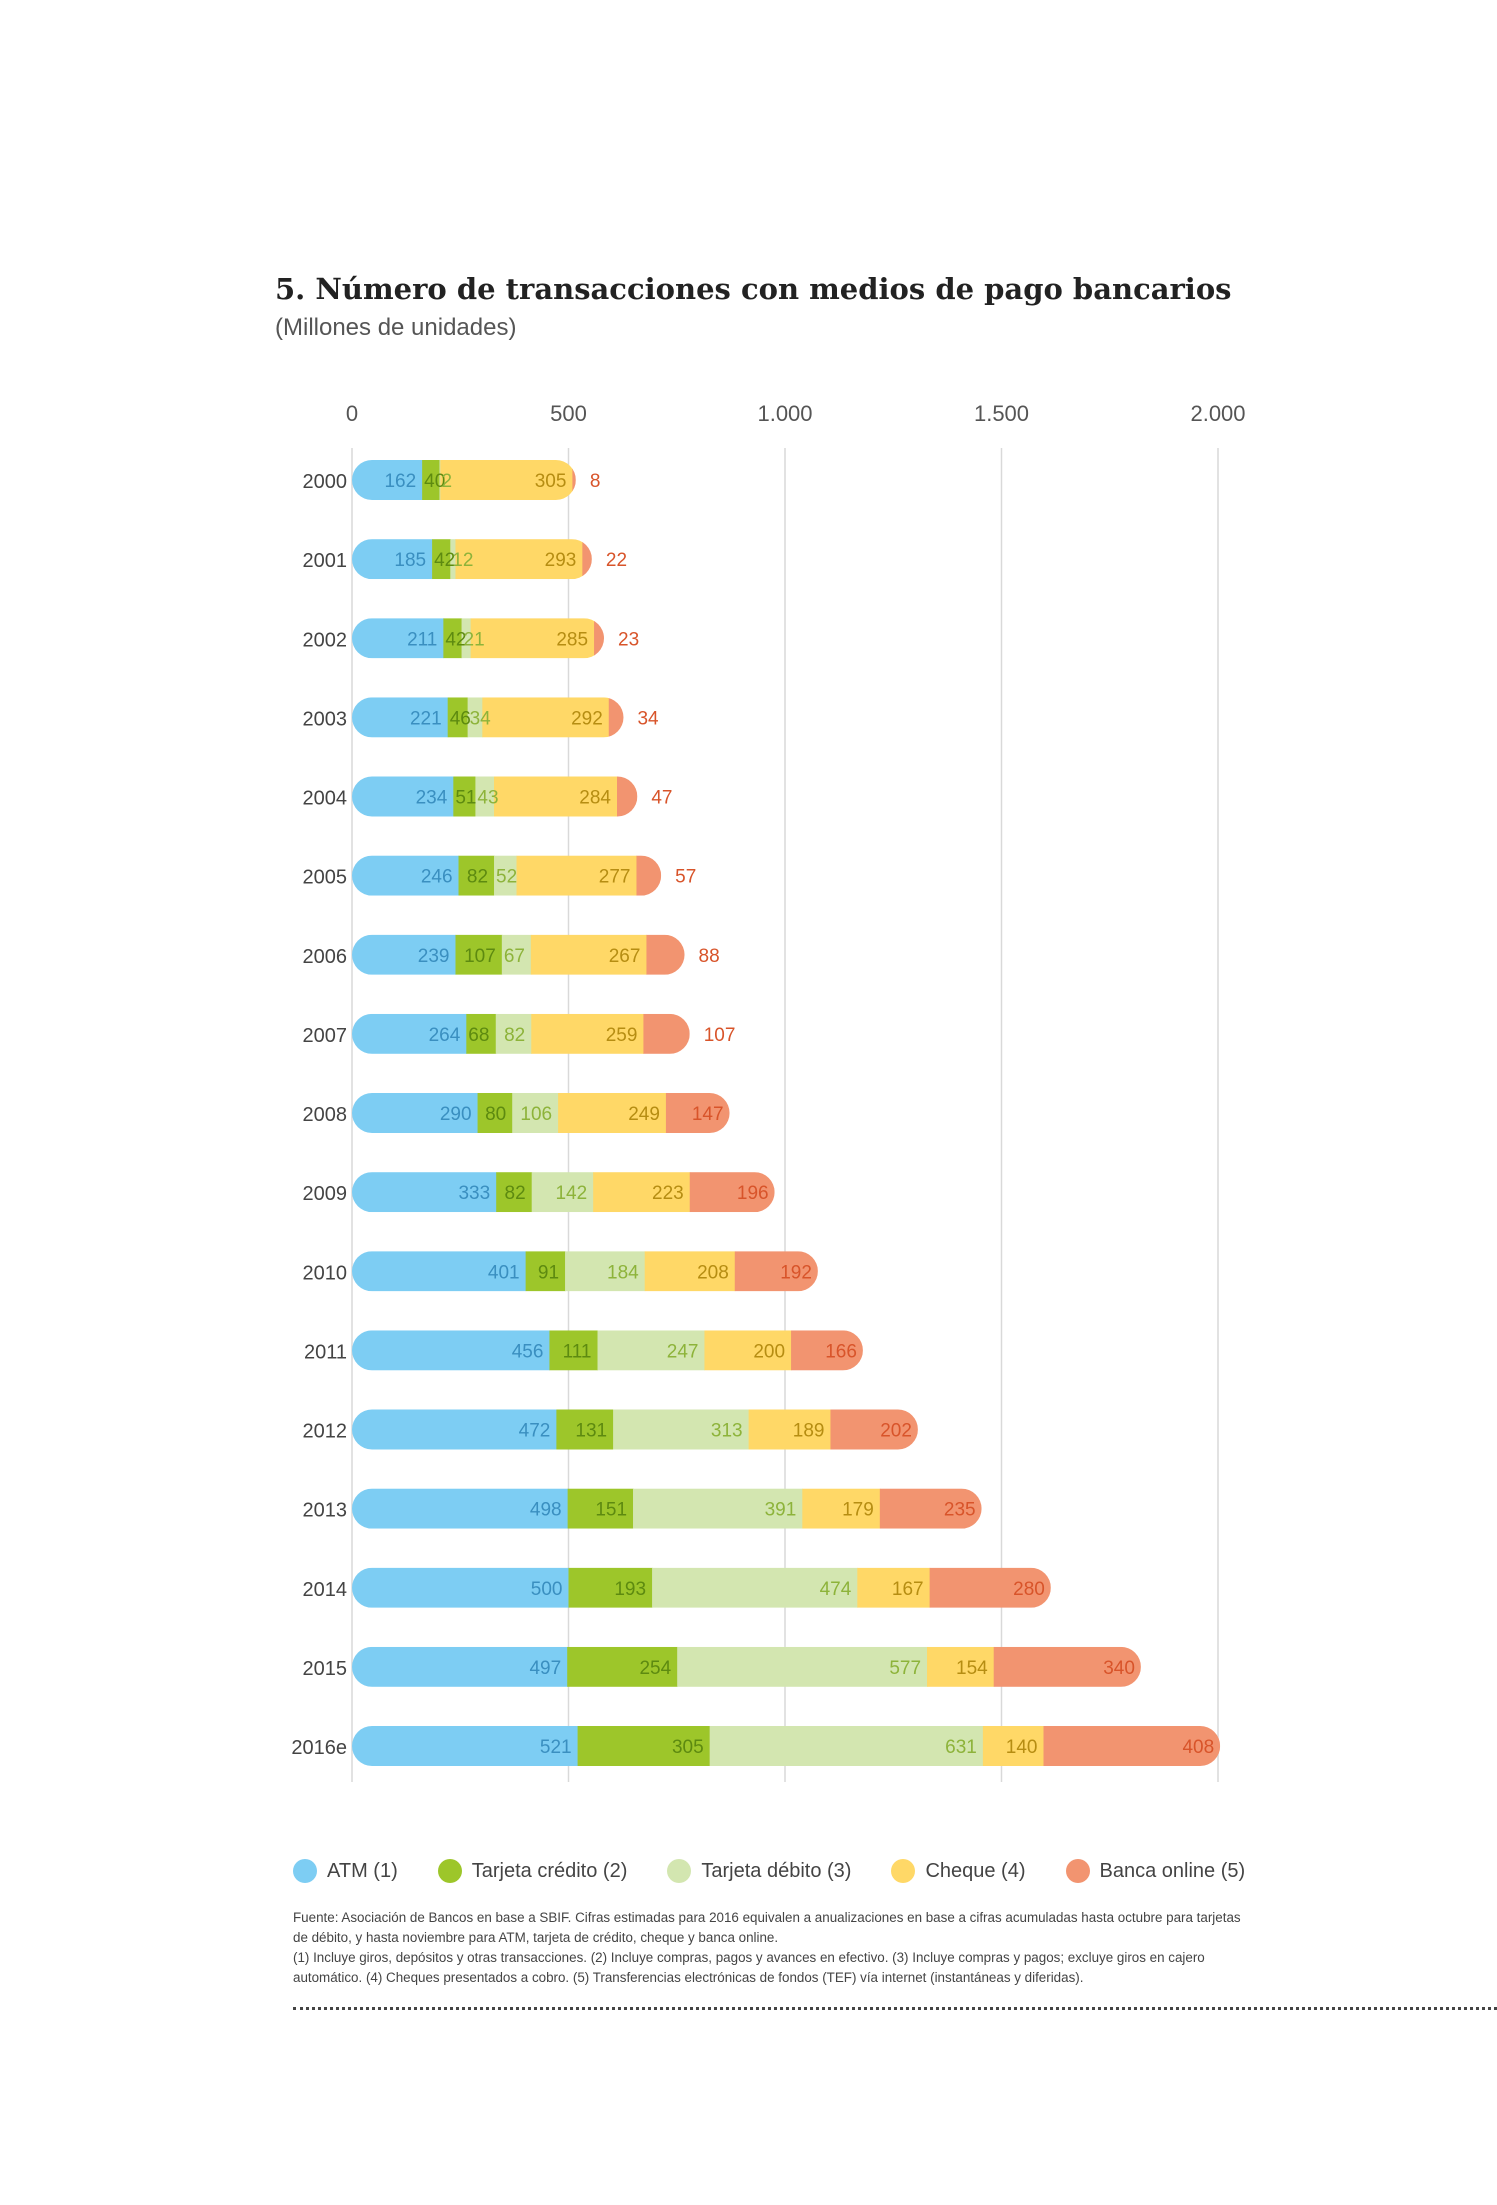 The width and height of the screenshot is (1497, 2205). What do you see at coordinates (325, 640) in the screenshot?
I see `y-category-label: 2002` at bounding box center [325, 640].